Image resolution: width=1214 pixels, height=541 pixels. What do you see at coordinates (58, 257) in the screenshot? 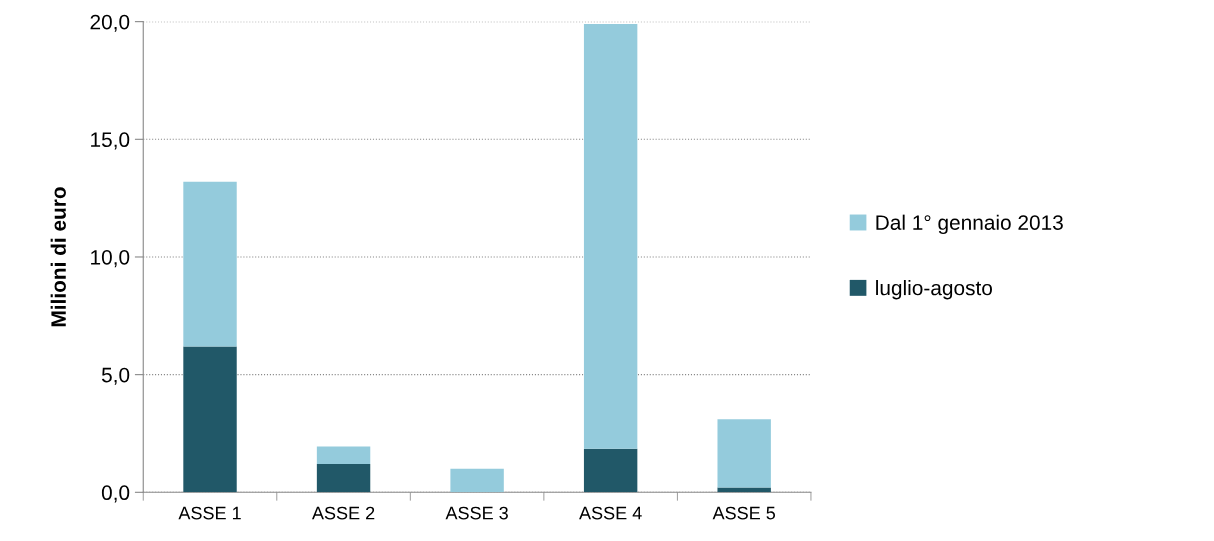
I see `y-axis-title: Milioni di euro` at bounding box center [58, 257].